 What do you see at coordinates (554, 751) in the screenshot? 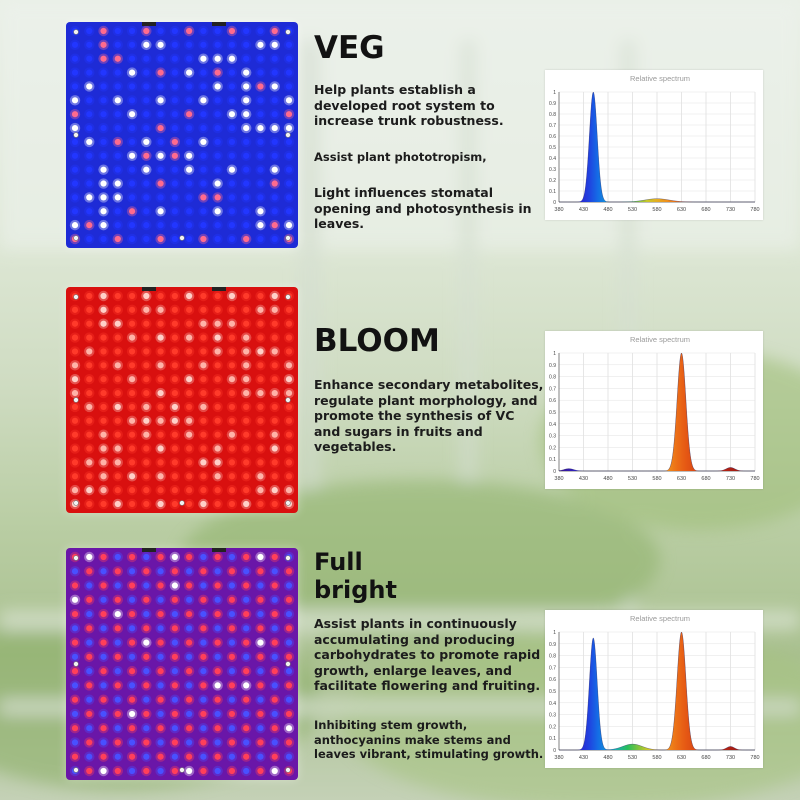
I see `y-tick-label: 0` at bounding box center [554, 751].